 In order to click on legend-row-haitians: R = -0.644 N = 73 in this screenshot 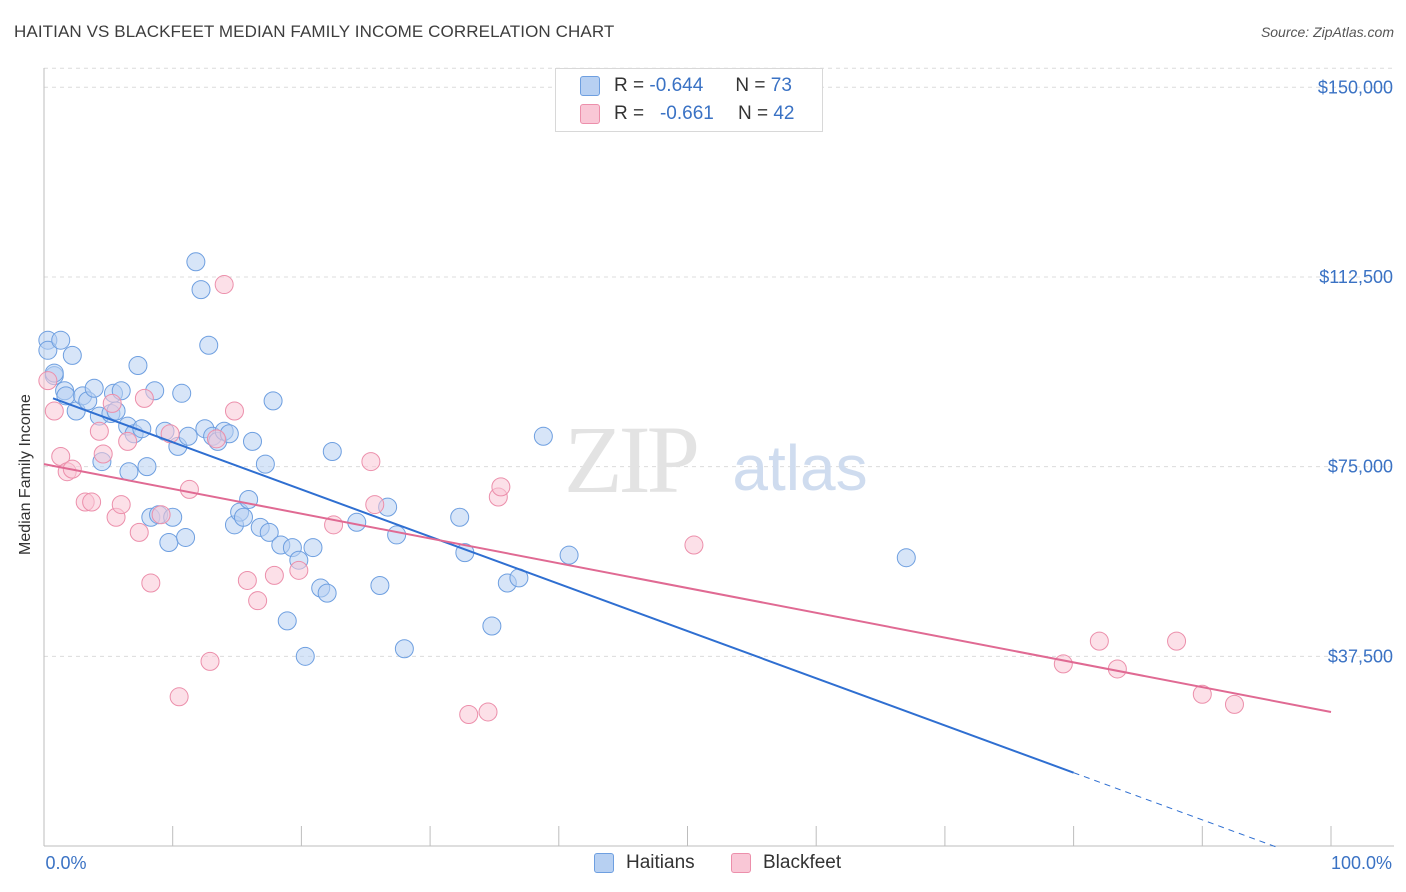, I will do `click(686, 86)`.